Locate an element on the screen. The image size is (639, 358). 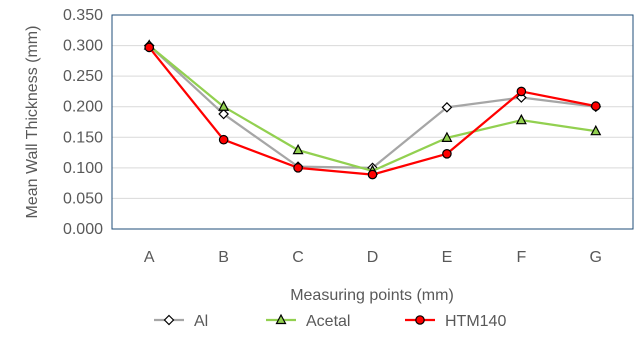
y-axis-title: Mean Wall Thickness (mm) is located at coordinates (32, 122).